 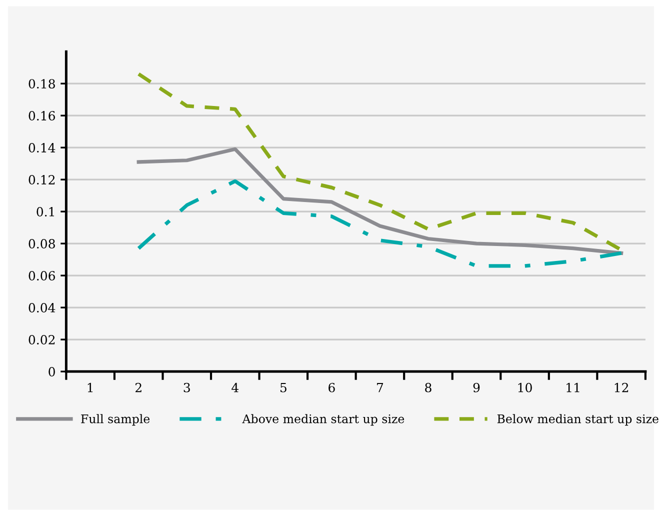 I want to click on legend-label: Full sample, so click(x=115, y=420).